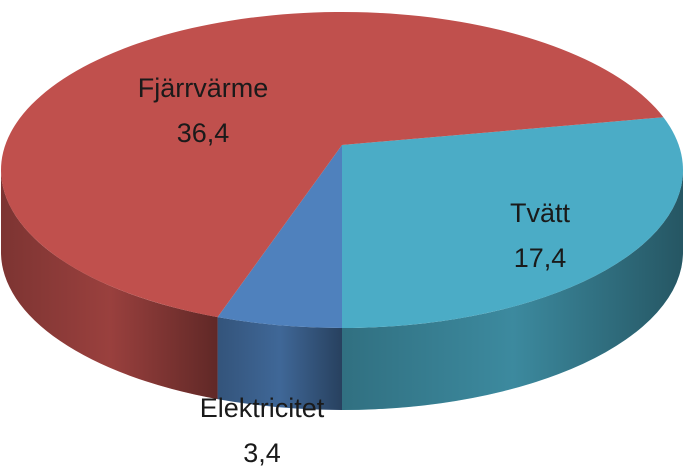  Describe the element at coordinates (262, 452) in the screenshot. I see `value-label: 3,4` at that location.